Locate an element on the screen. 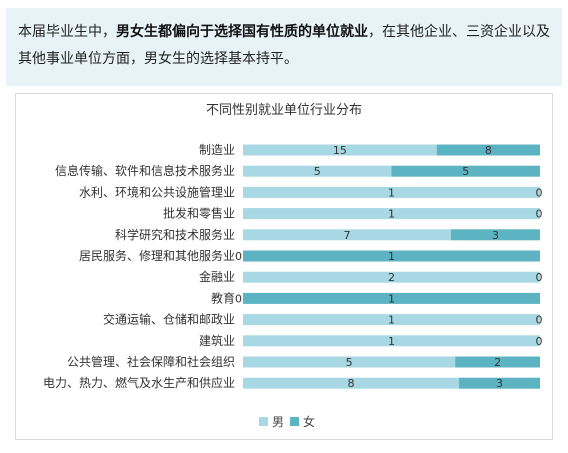  chart-legend: 男女 is located at coordinates (287, 421).